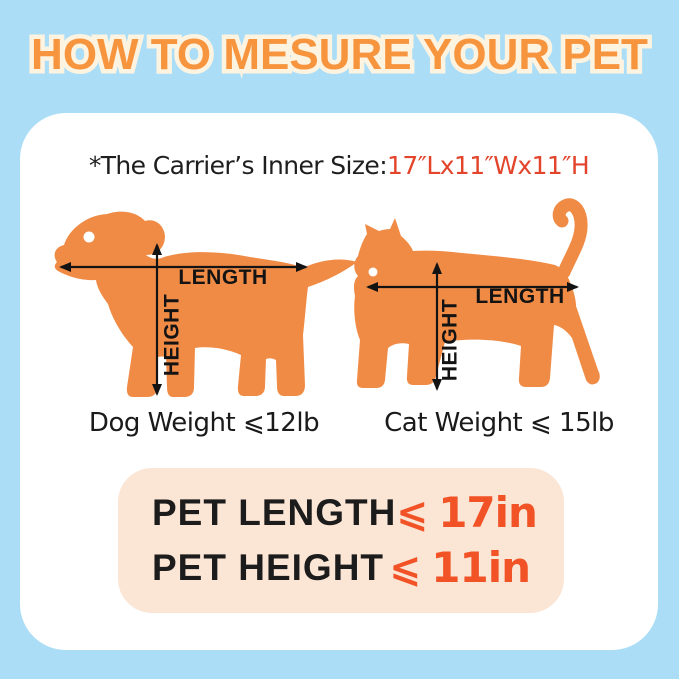 Image resolution: width=679 pixels, height=679 pixels. I want to click on dog-weight-text: Dog Weight ⩽12lb, so click(204, 423).